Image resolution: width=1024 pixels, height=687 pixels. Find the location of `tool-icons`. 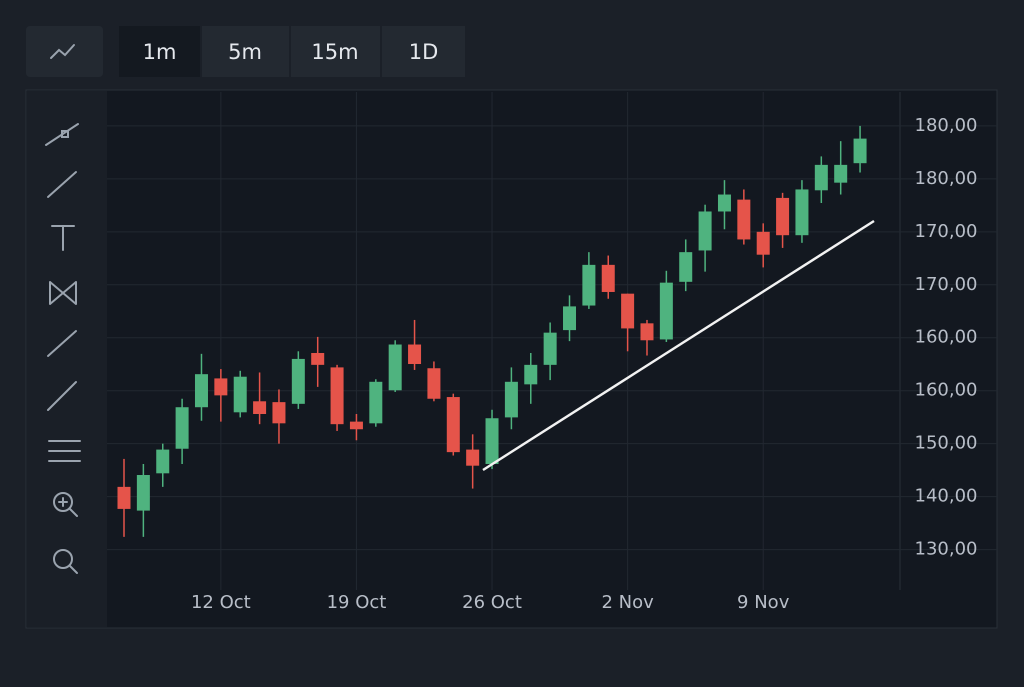

tool-icons is located at coordinates (63, 348).